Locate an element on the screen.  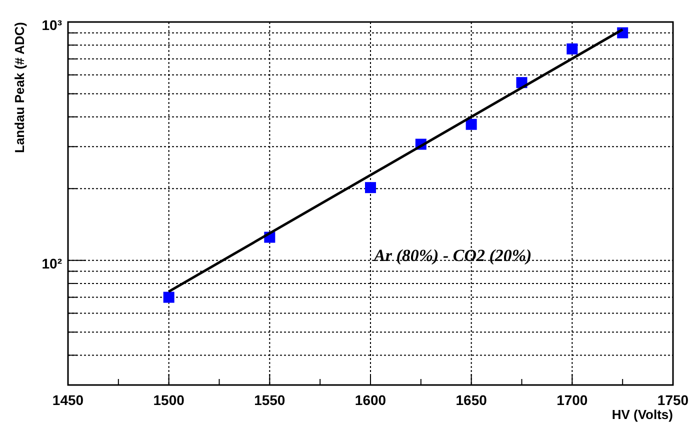
x-tick-label: 1600 is located at coordinates (370, 400).